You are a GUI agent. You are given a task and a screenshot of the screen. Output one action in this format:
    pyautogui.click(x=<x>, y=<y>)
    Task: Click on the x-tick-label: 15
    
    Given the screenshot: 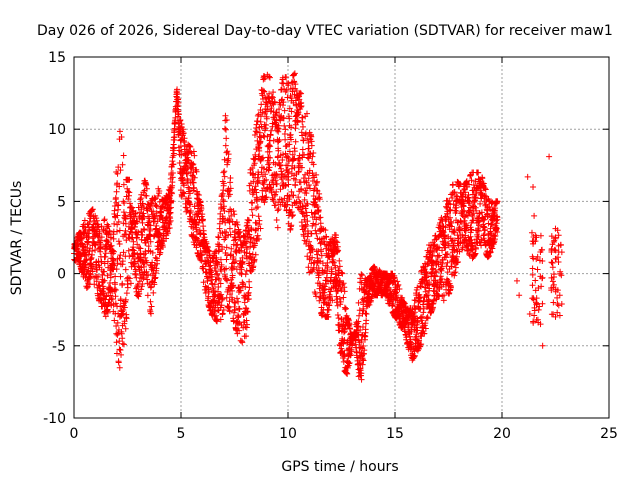 What is the action you would take?
    pyautogui.click(x=395, y=434)
    